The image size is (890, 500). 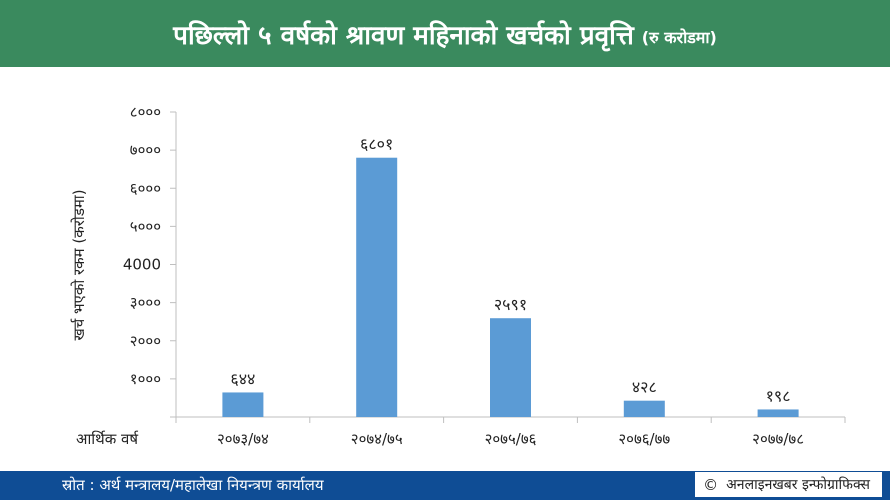 I want to click on y-tick-label: २०००, so click(x=145, y=341).